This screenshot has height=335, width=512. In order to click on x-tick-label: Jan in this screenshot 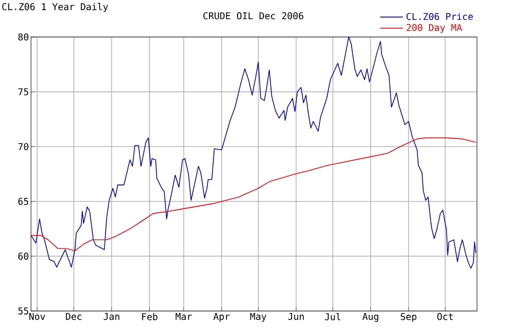, I will do `click(112, 316)`.